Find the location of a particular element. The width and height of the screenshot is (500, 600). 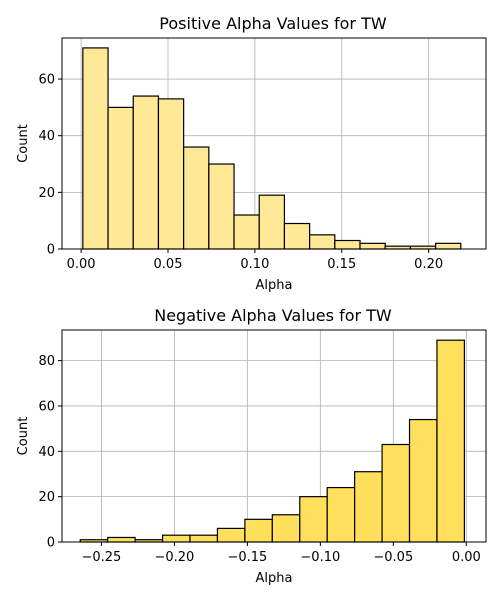

x-tick-label: 0.20 is located at coordinates (428, 264).